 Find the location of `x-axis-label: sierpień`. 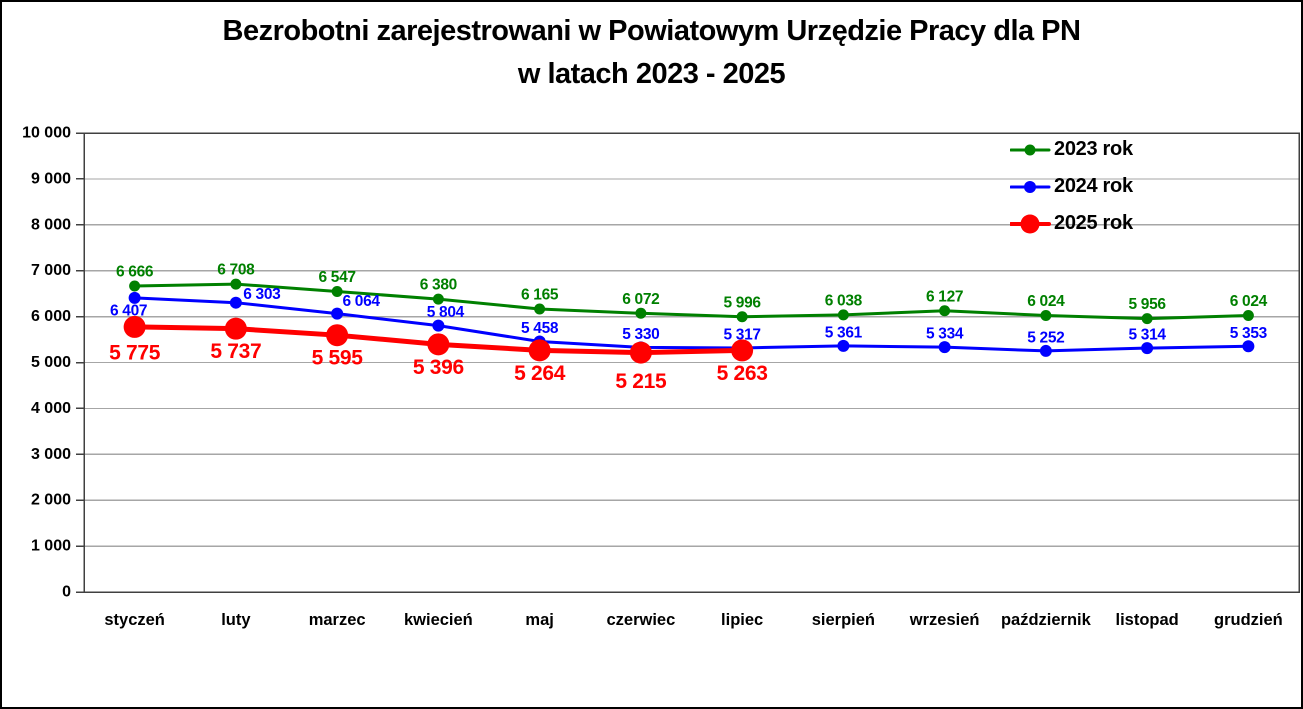

x-axis-label: sierpień is located at coordinates (843, 620).